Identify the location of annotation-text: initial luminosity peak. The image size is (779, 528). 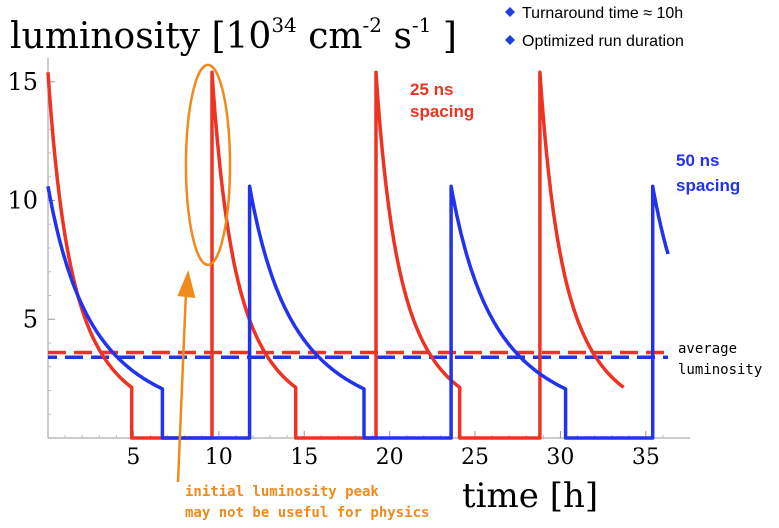
(282, 492).